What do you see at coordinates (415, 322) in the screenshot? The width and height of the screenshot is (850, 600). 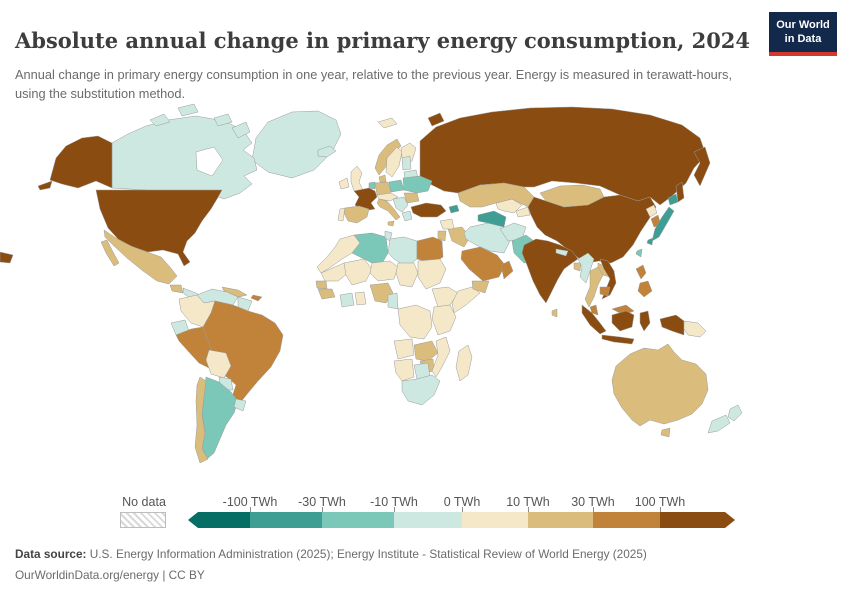 I see `country-dr-congo` at bounding box center [415, 322].